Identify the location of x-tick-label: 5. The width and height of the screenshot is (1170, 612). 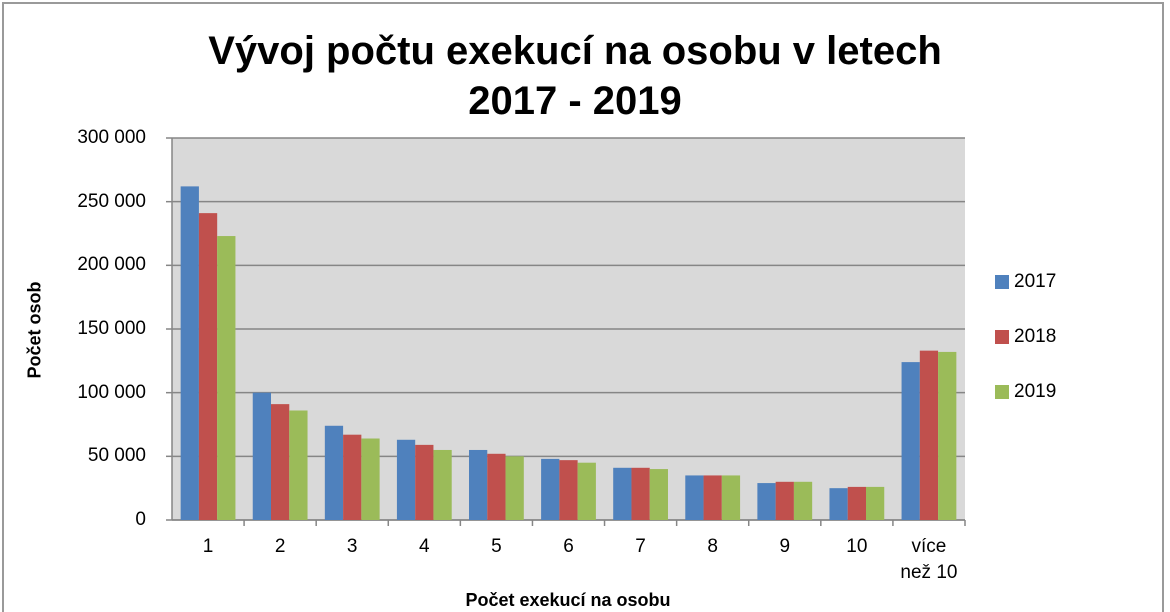
(496, 546).